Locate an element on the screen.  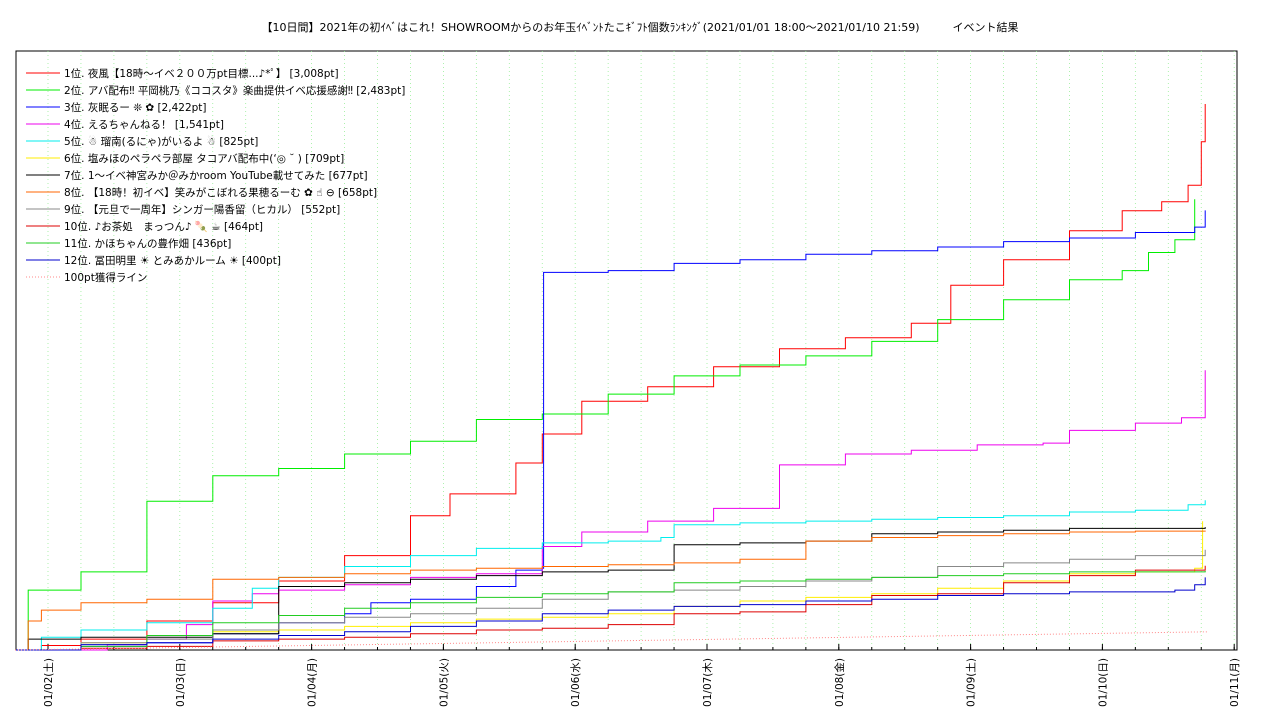
x-tick-label: 01/09(土) is located at coordinates (971, 682).